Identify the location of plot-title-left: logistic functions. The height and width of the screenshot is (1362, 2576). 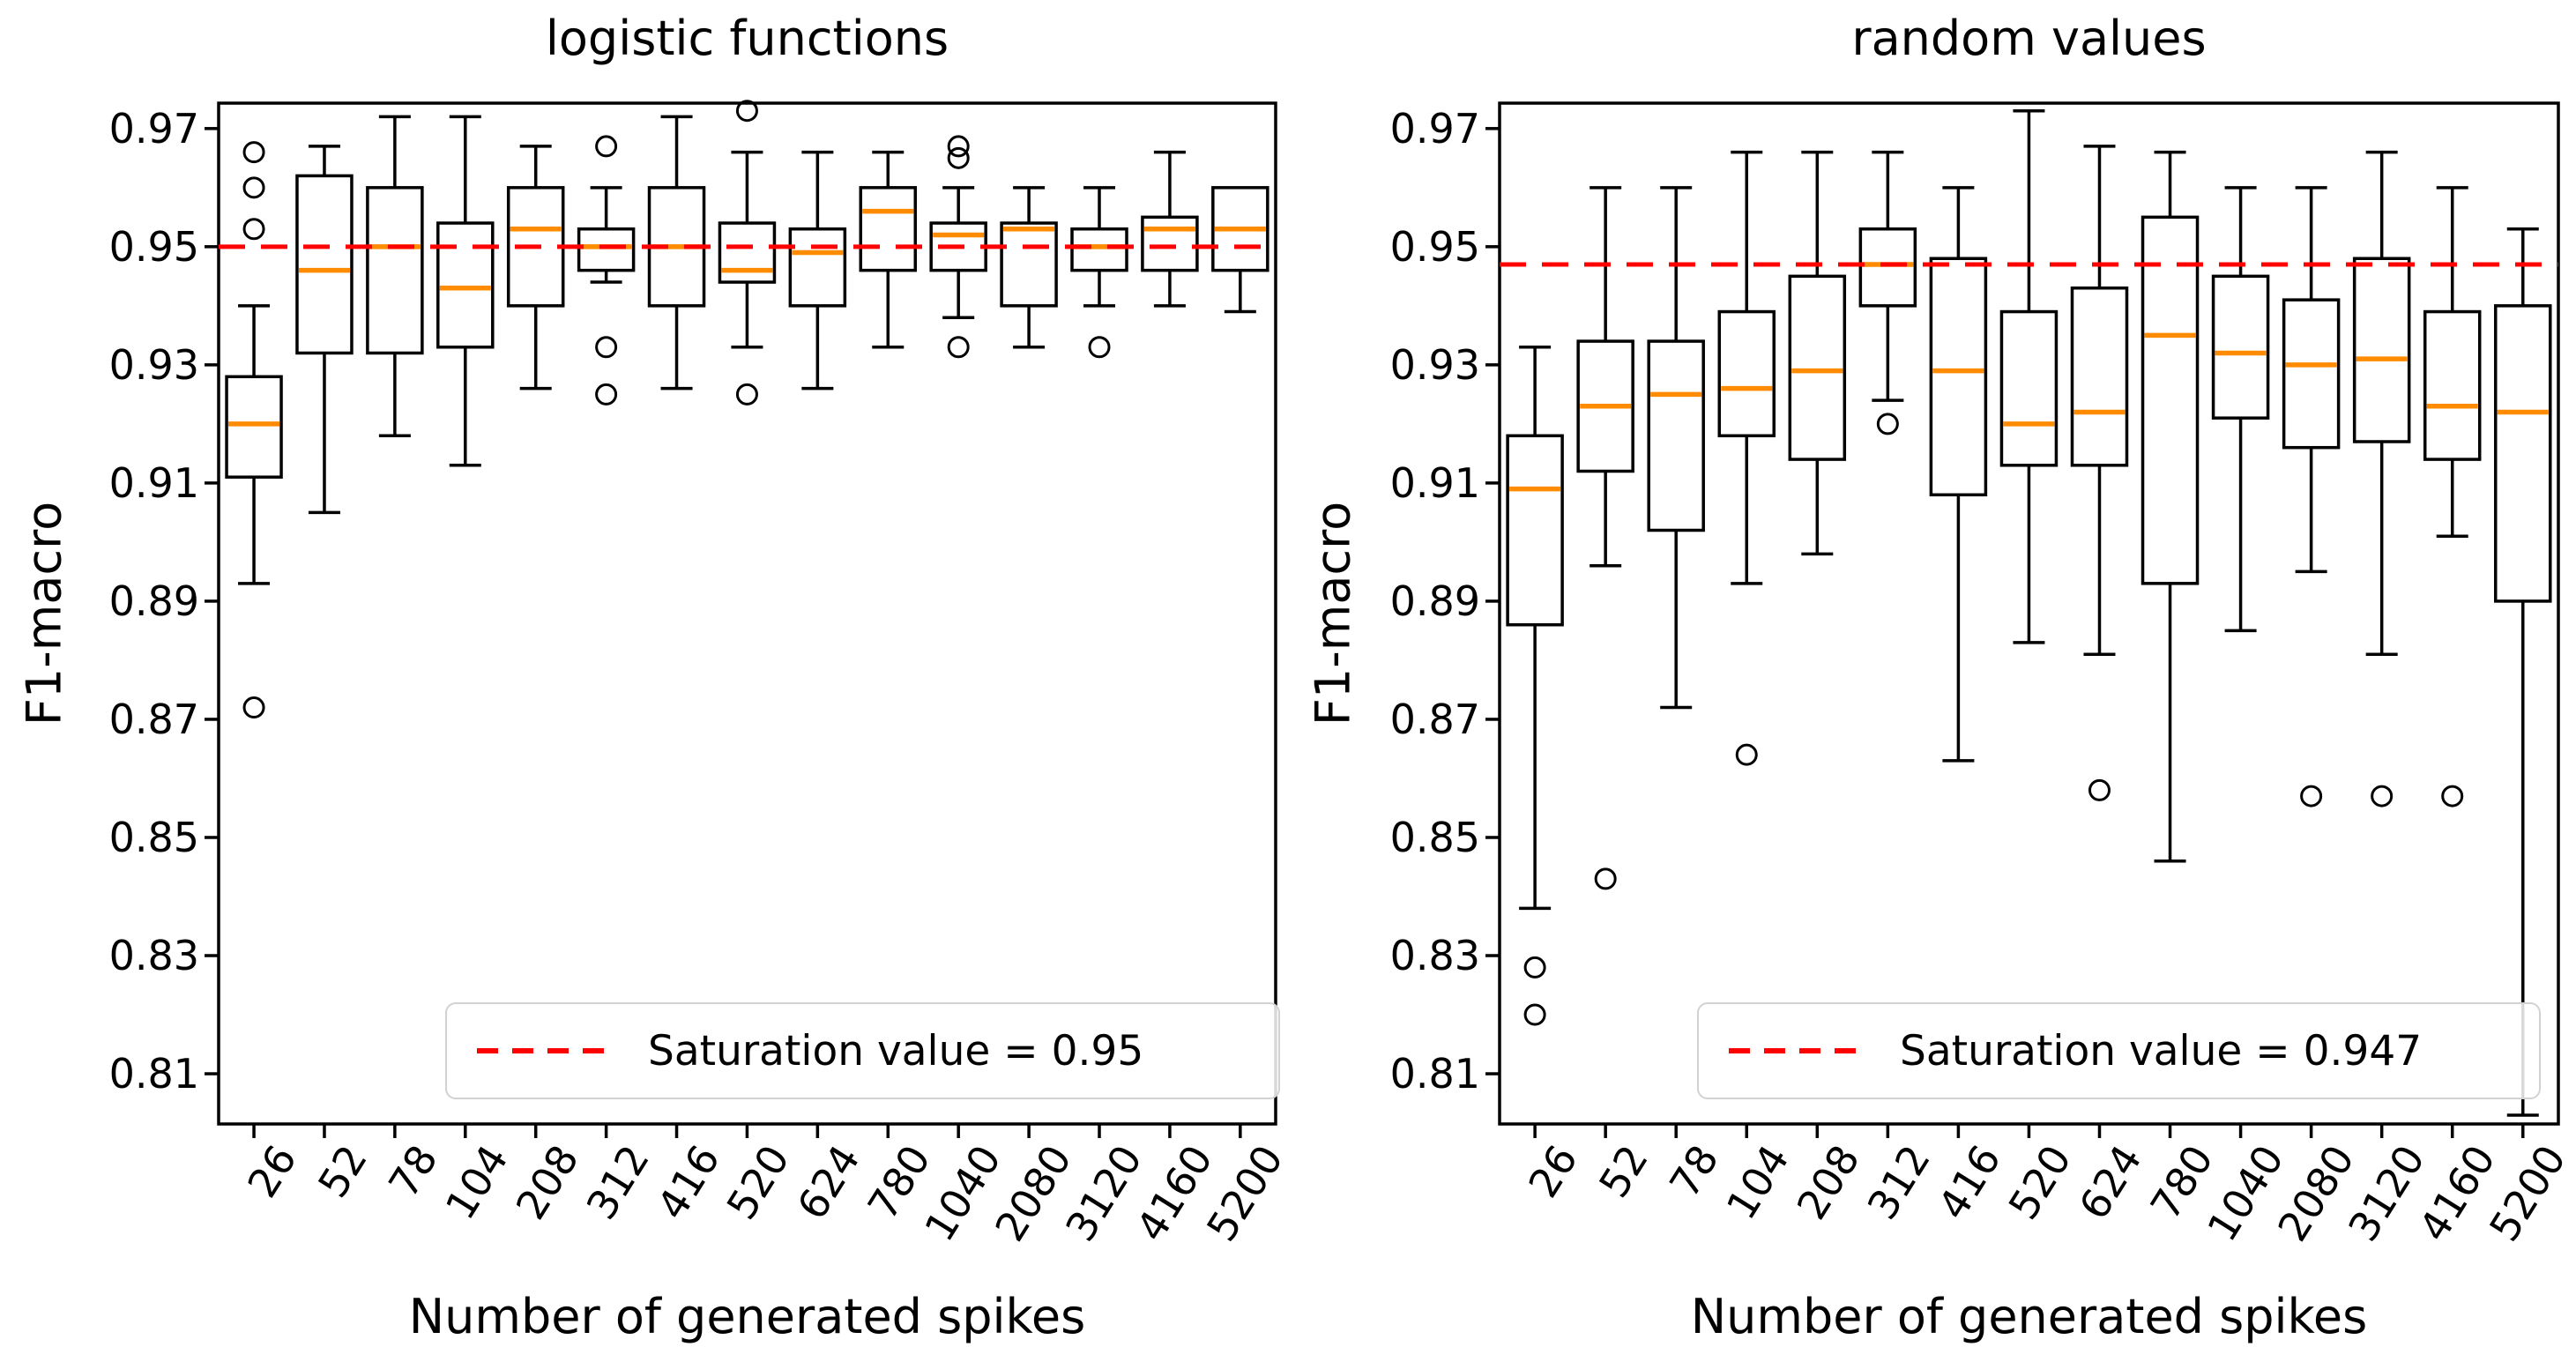
(747, 38).